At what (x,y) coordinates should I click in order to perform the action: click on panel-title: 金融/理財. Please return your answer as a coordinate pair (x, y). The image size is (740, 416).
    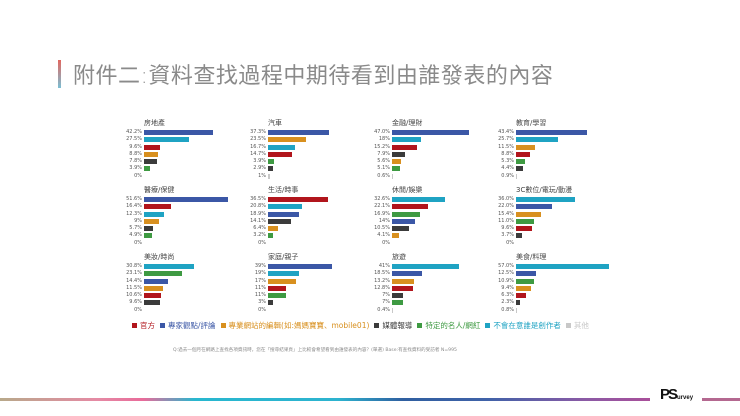
    Looking at the image, I should click on (407, 123).